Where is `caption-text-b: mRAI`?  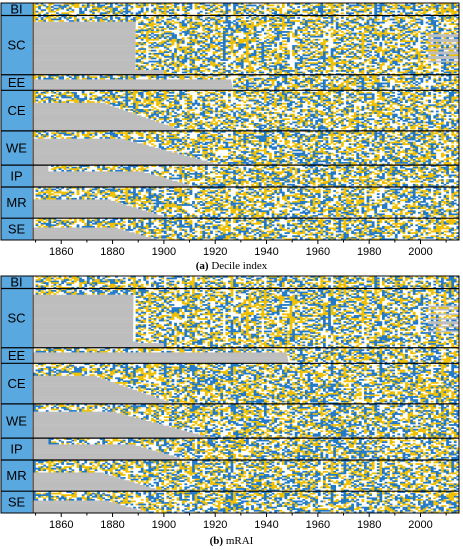
caption-text-b: mRAI is located at coordinates (240, 541).